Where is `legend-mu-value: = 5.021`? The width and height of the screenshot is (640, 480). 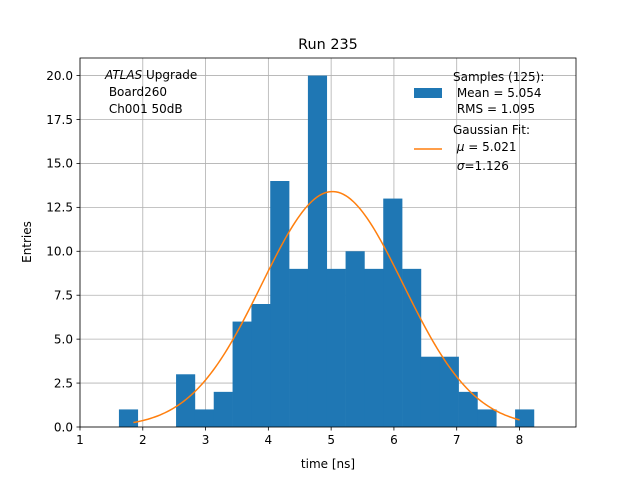 legend-mu-value: = 5.021 is located at coordinates (490, 147).